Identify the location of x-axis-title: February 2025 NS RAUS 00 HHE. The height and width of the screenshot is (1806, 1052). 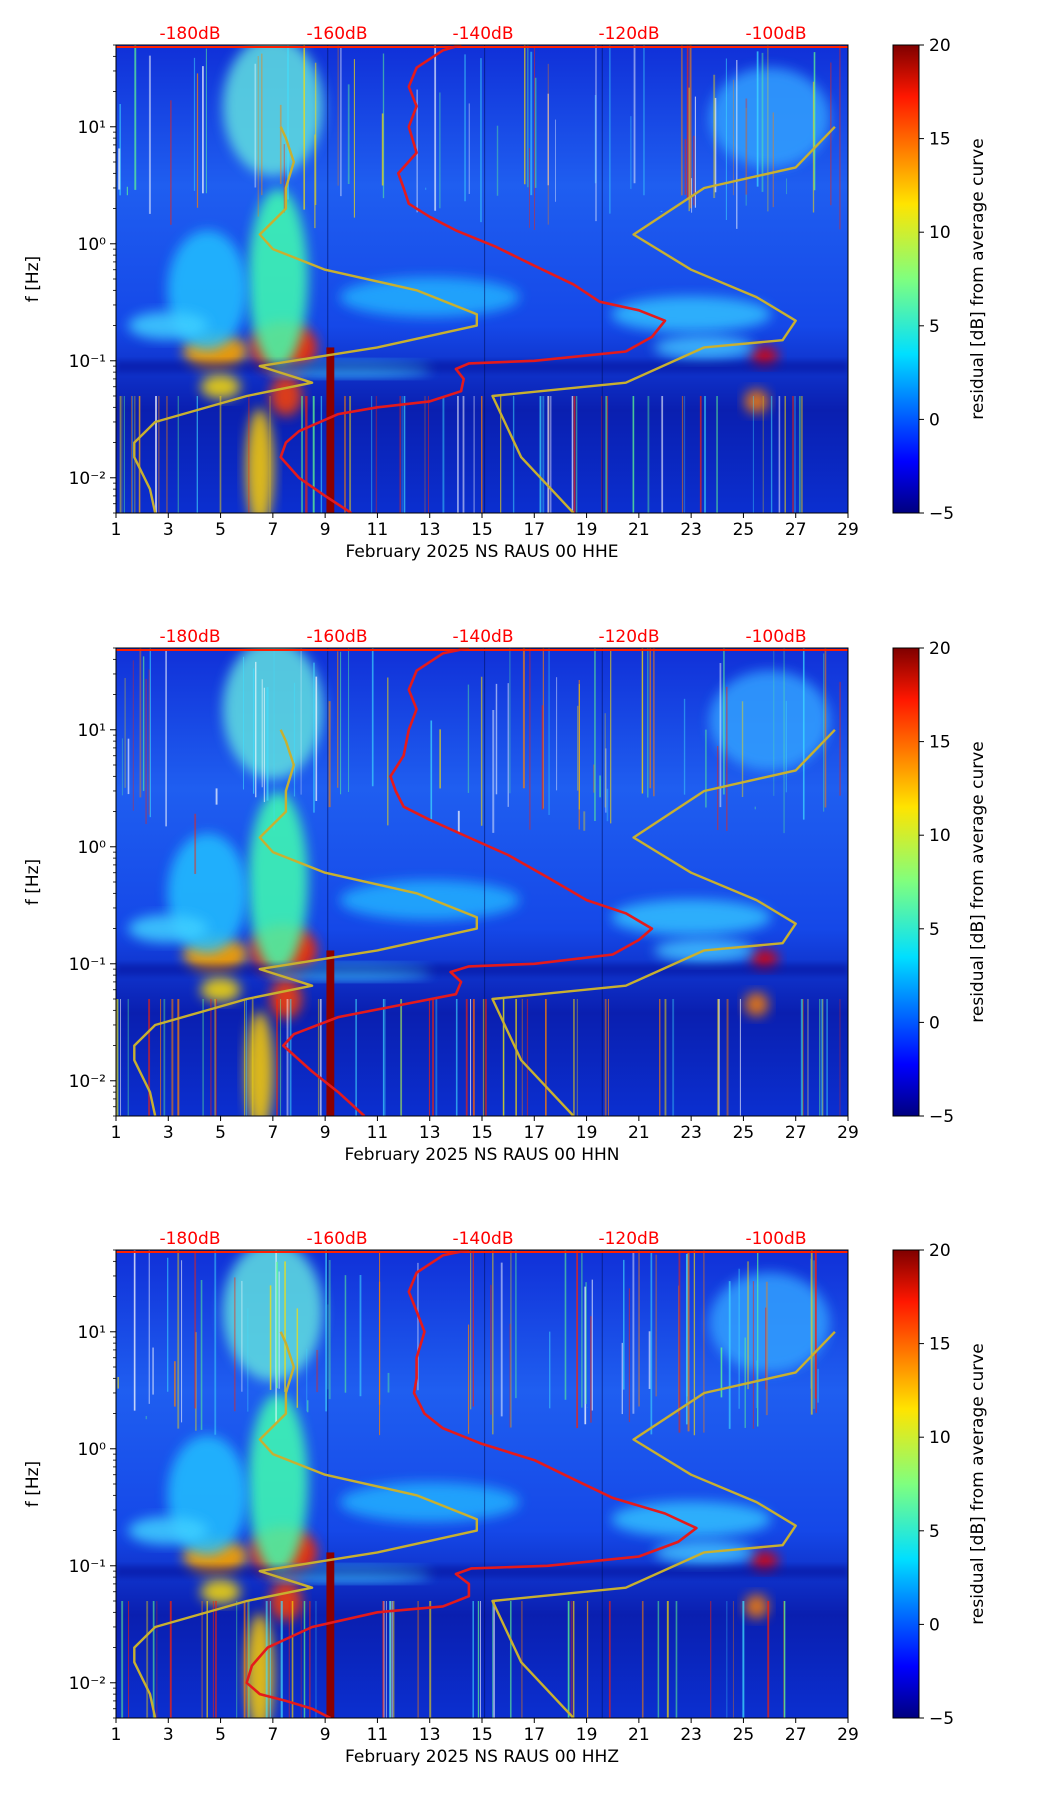
(481, 552).